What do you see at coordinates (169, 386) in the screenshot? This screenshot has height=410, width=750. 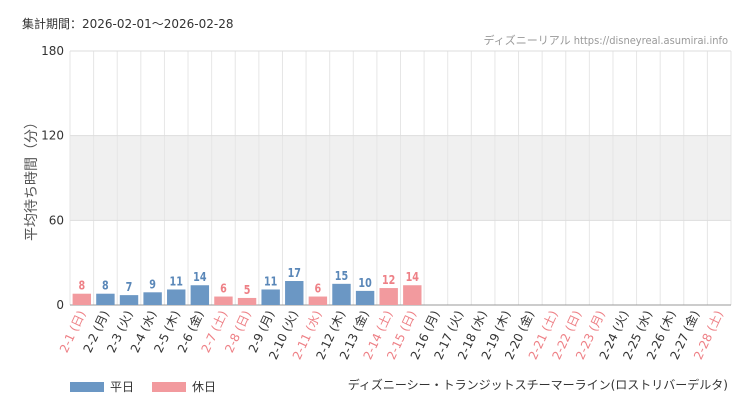 I see `legend-holiday-swatch` at bounding box center [169, 386].